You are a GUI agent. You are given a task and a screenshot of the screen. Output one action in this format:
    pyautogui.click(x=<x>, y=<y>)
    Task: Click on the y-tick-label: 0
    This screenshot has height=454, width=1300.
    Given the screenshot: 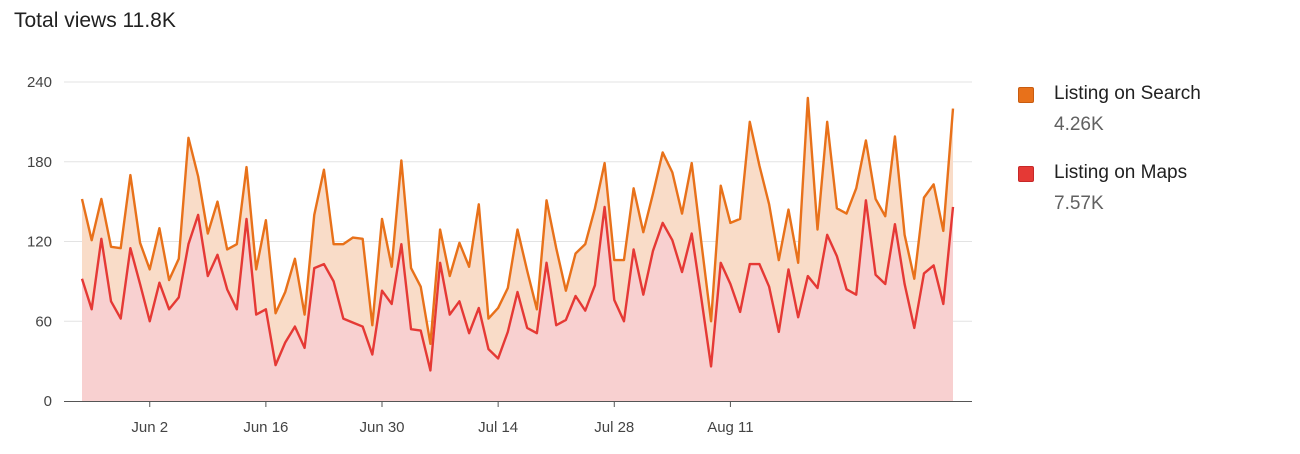 What is the action you would take?
    pyautogui.click(x=48, y=401)
    